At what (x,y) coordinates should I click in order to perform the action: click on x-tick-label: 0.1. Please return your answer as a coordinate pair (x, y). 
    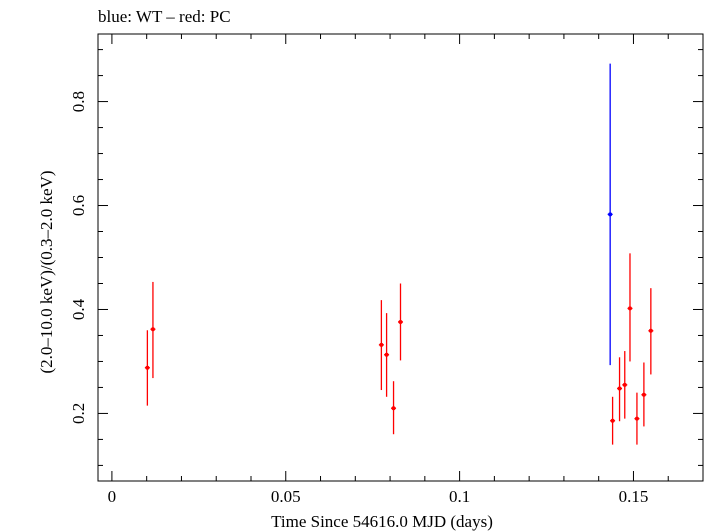
    Looking at the image, I should click on (459, 496).